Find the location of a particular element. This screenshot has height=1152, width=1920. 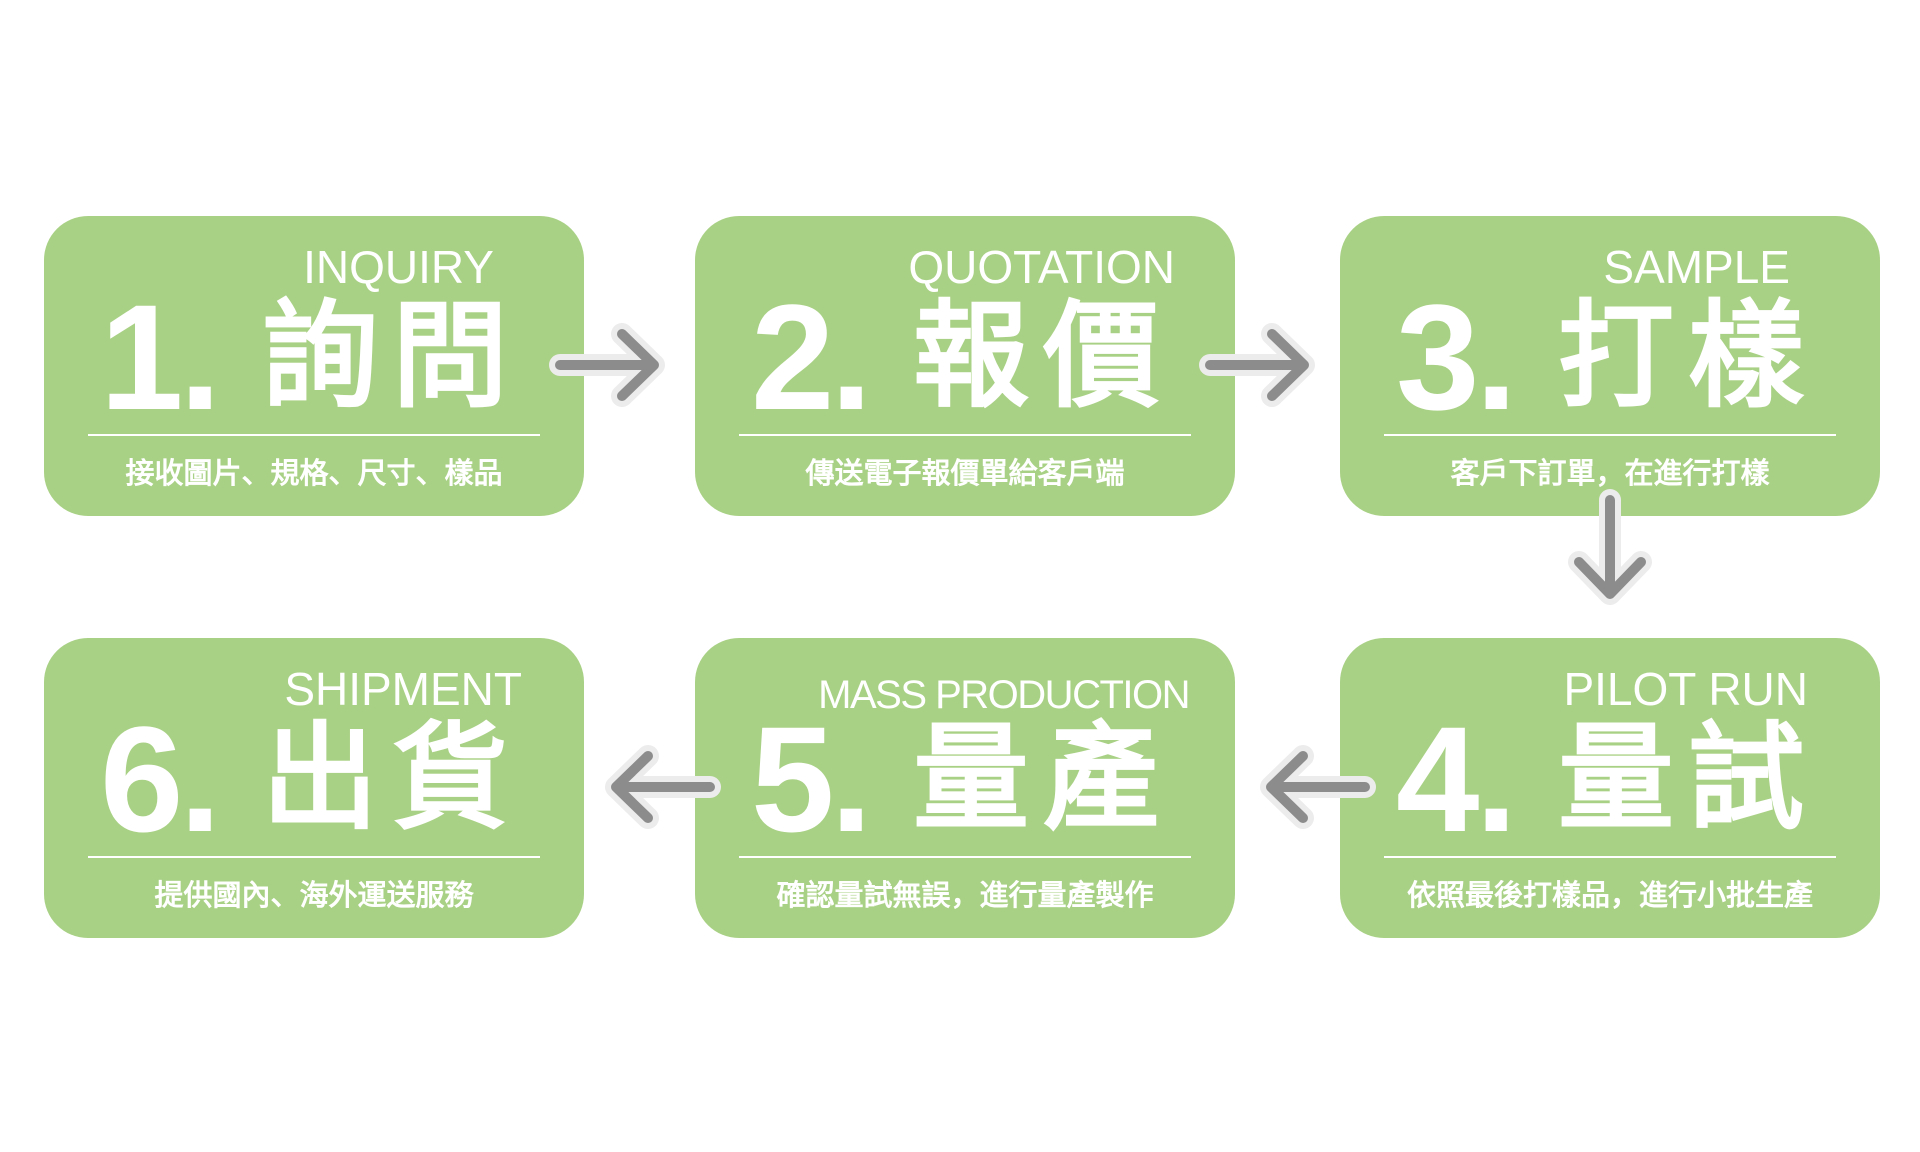

step-description: 客戶下訂單，在進行打樣 is located at coordinates (1610, 473).